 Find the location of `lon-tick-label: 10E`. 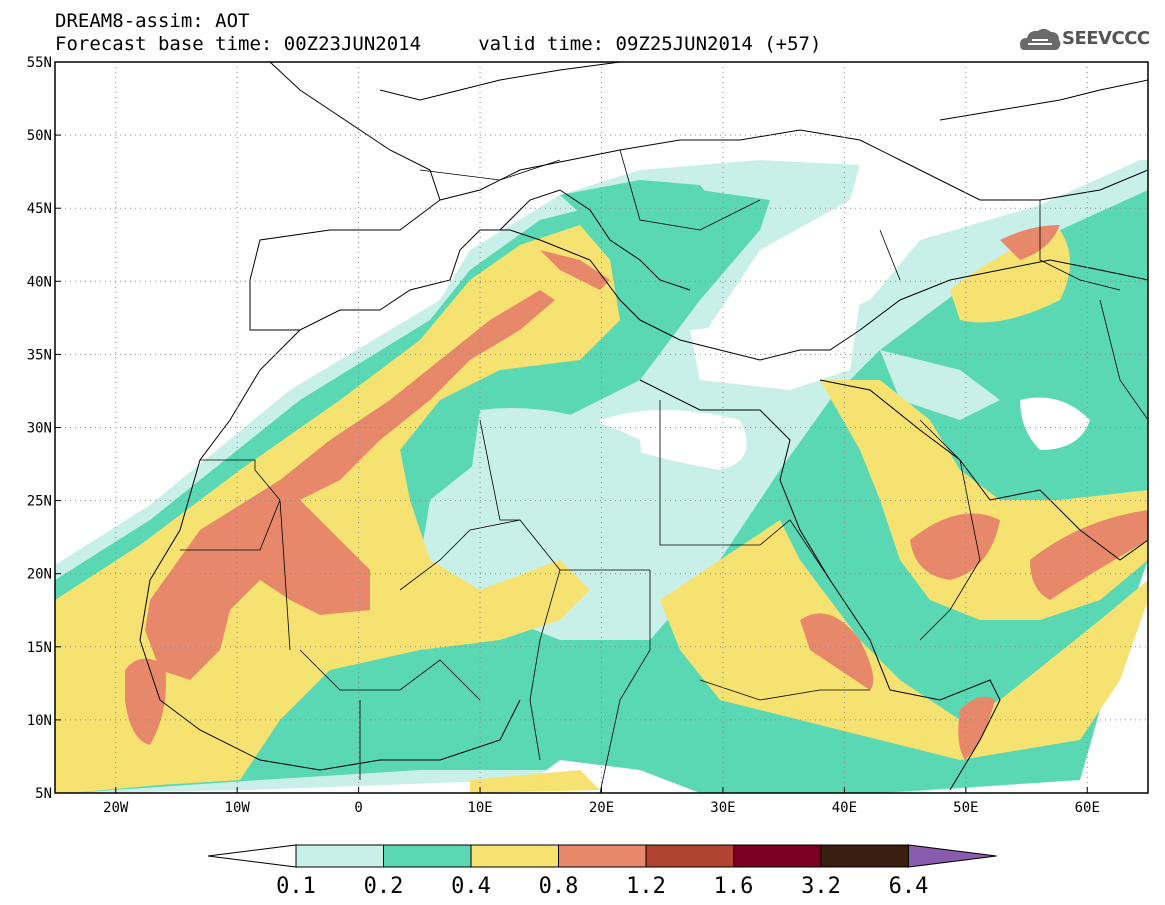

lon-tick-label: 10E is located at coordinates (479, 808).